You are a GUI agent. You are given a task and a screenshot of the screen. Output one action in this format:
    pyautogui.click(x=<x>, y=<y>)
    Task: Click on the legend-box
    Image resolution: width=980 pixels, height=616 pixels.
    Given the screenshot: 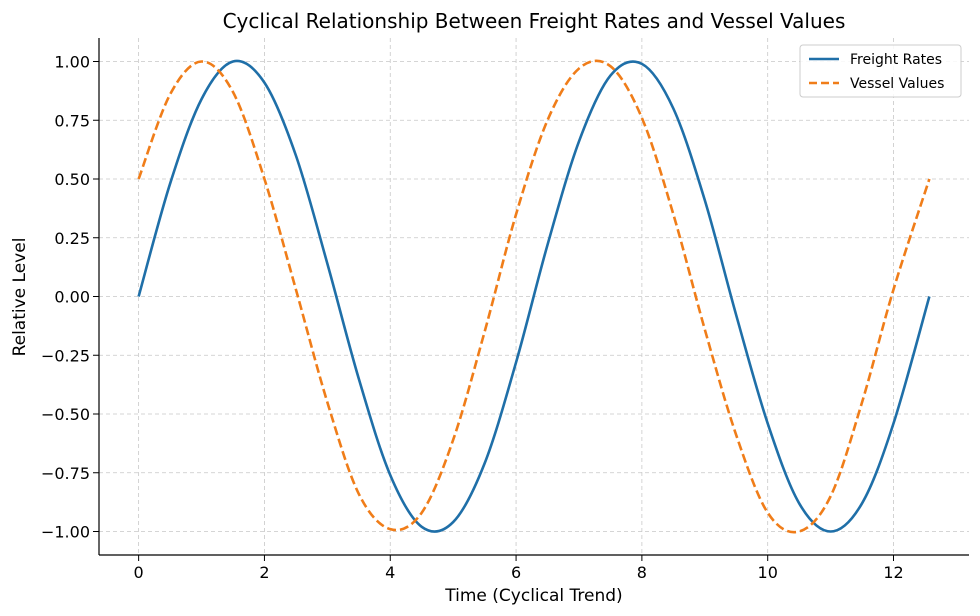 What is the action you would take?
    pyautogui.click(x=880, y=71)
    